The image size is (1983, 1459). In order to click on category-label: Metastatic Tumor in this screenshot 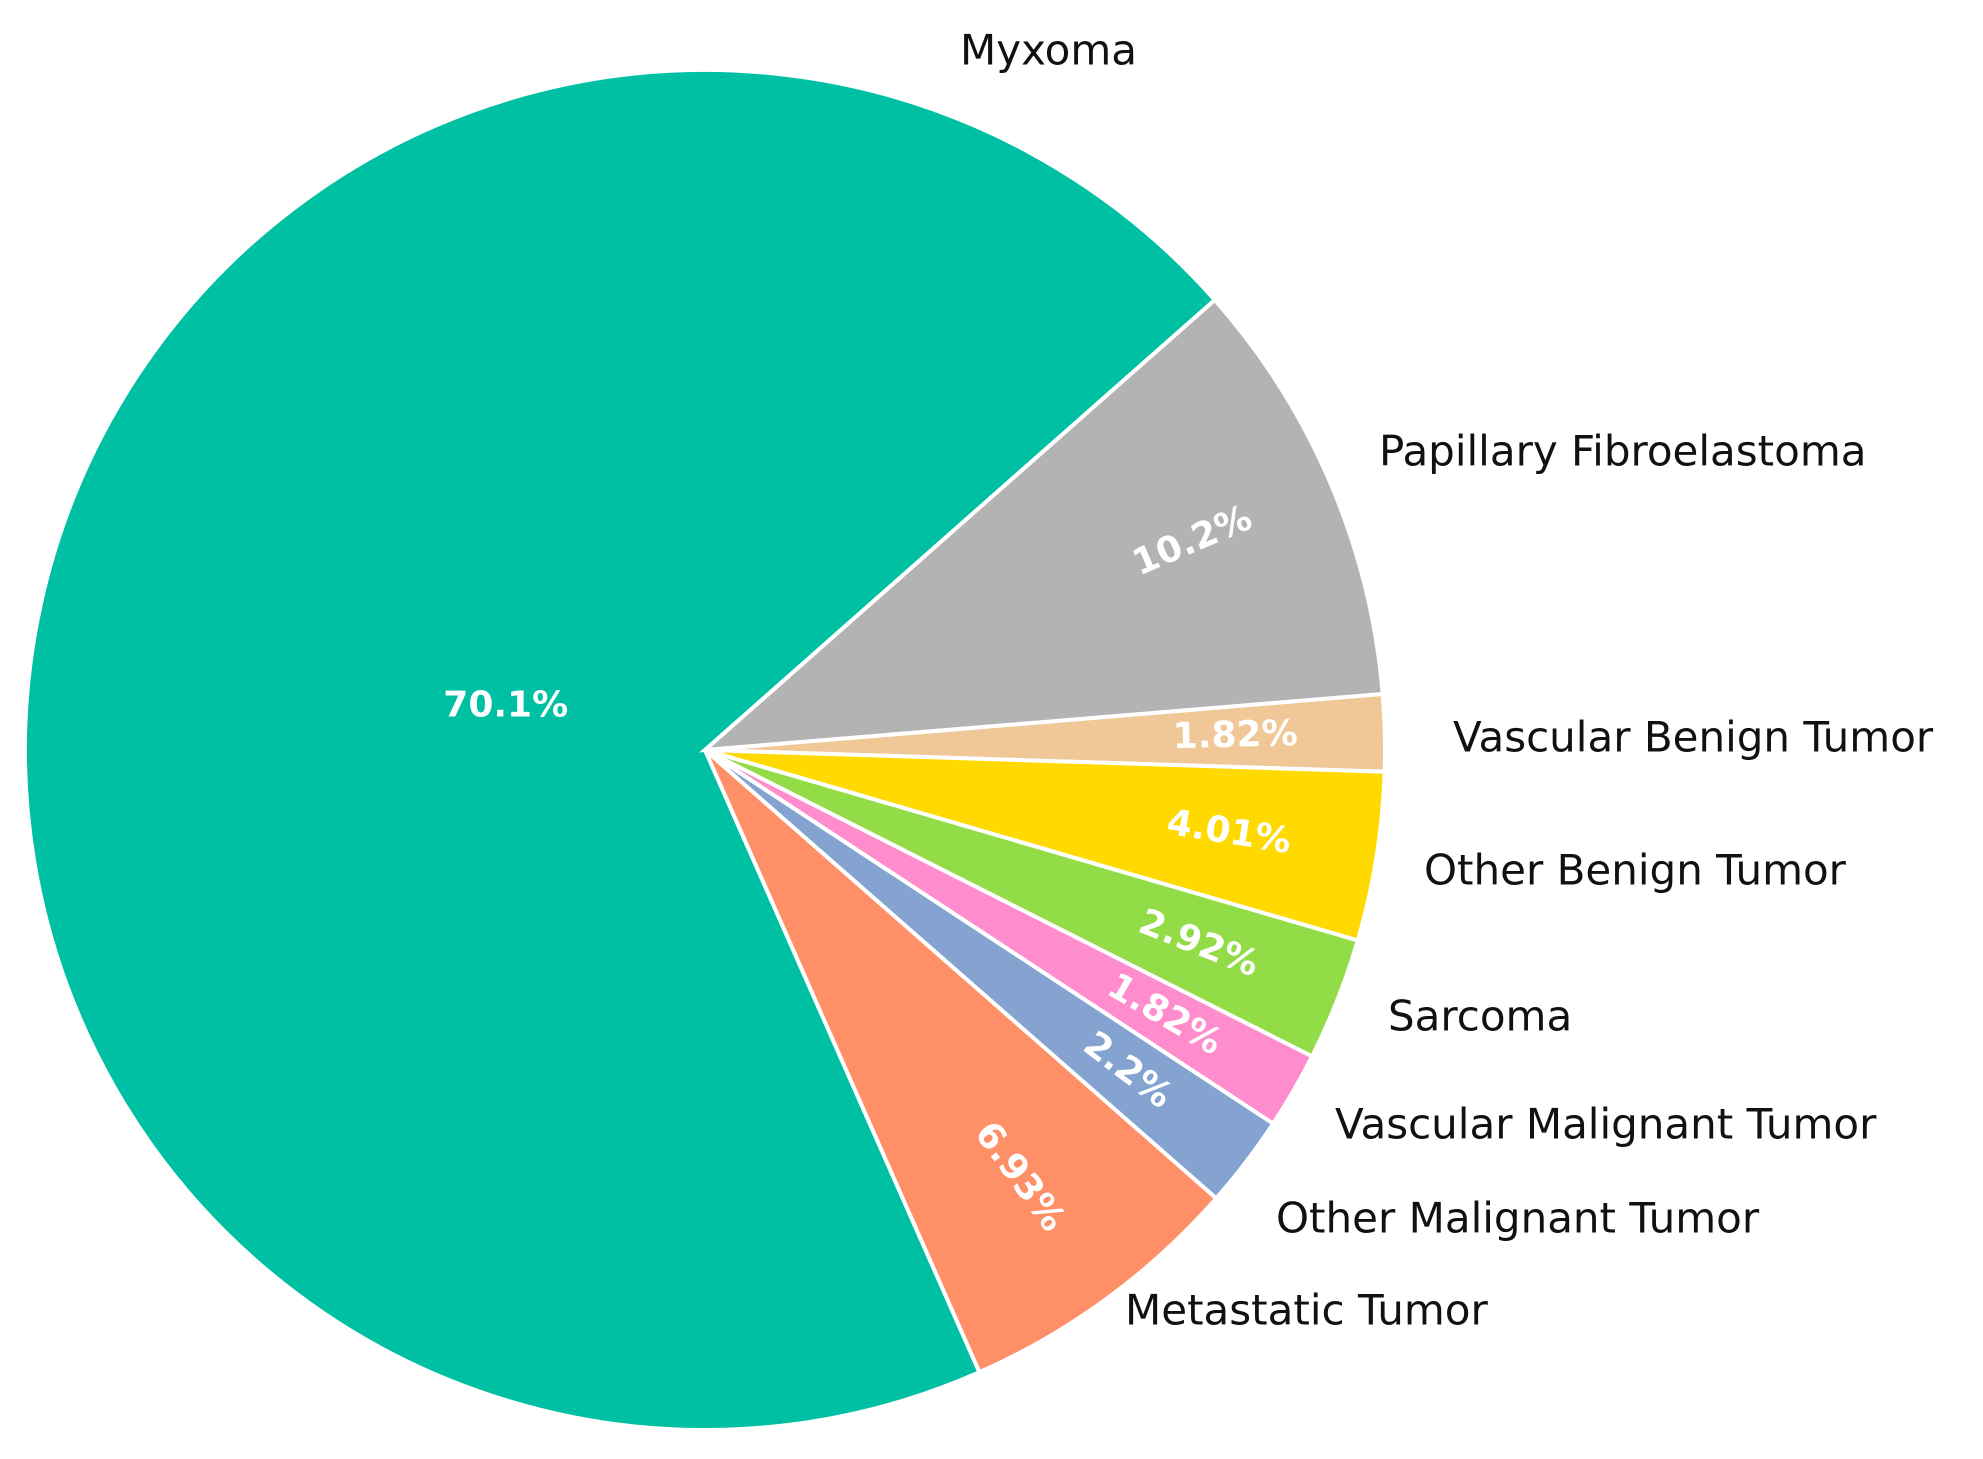, I will do `click(1306, 1310)`.